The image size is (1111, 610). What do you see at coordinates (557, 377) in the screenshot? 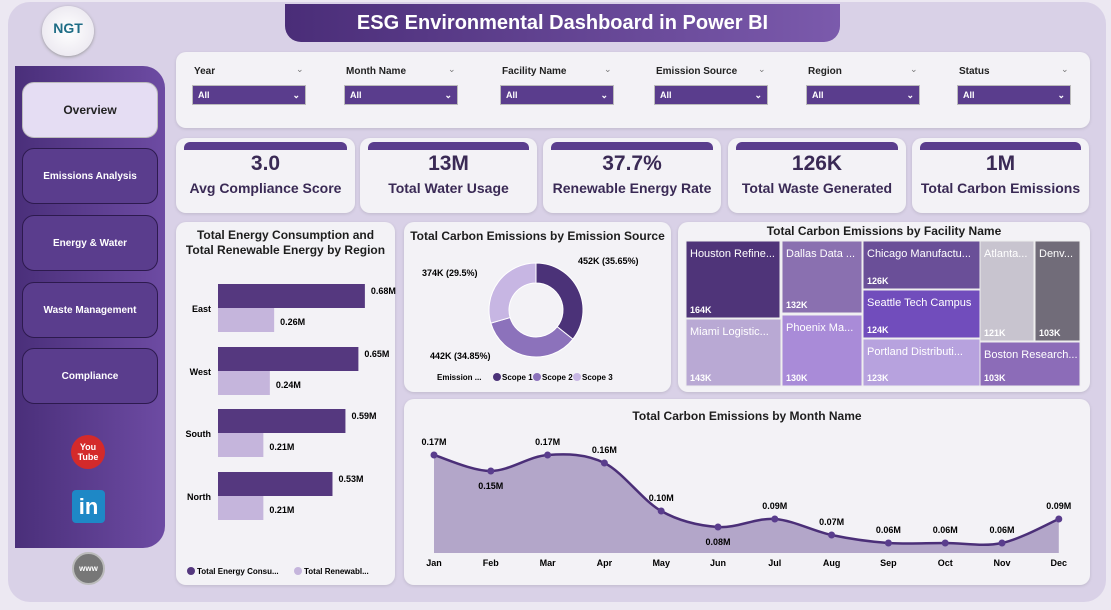
I see `legend-label: Scope 2` at bounding box center [557, 377].